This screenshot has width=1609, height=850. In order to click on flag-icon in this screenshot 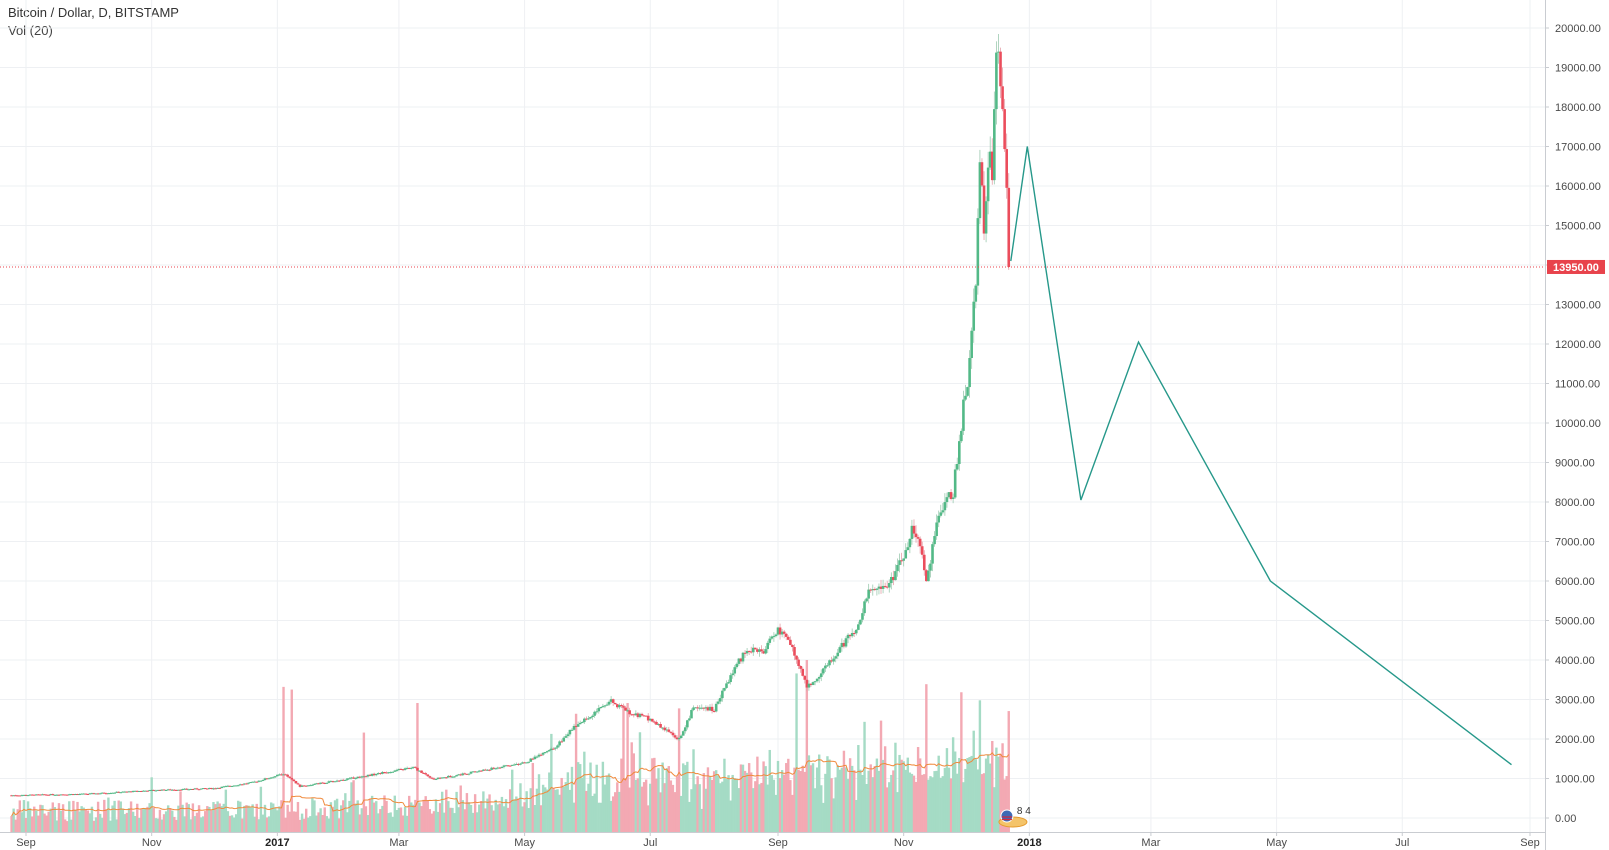, I will do `click(1007, 816)`.